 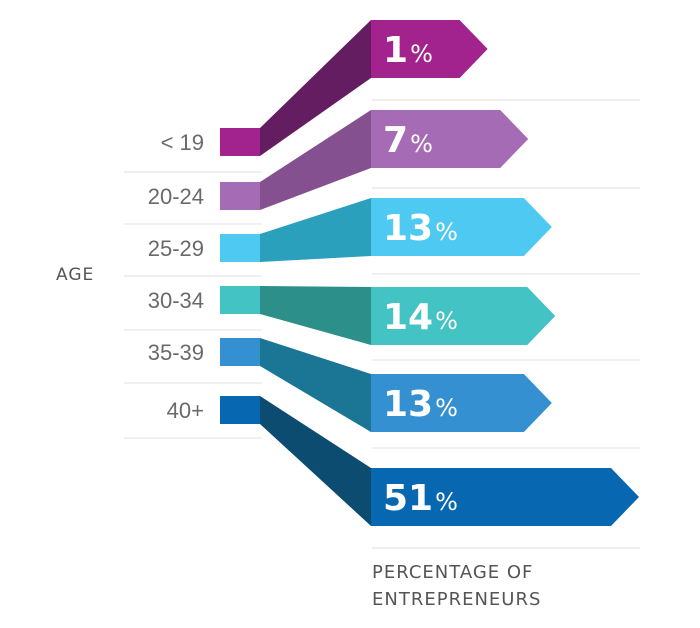 What do you see at coordinates (185, 410) in the screenshot?
I see `age-label-40: 40+` at bounding box center [185, 410].